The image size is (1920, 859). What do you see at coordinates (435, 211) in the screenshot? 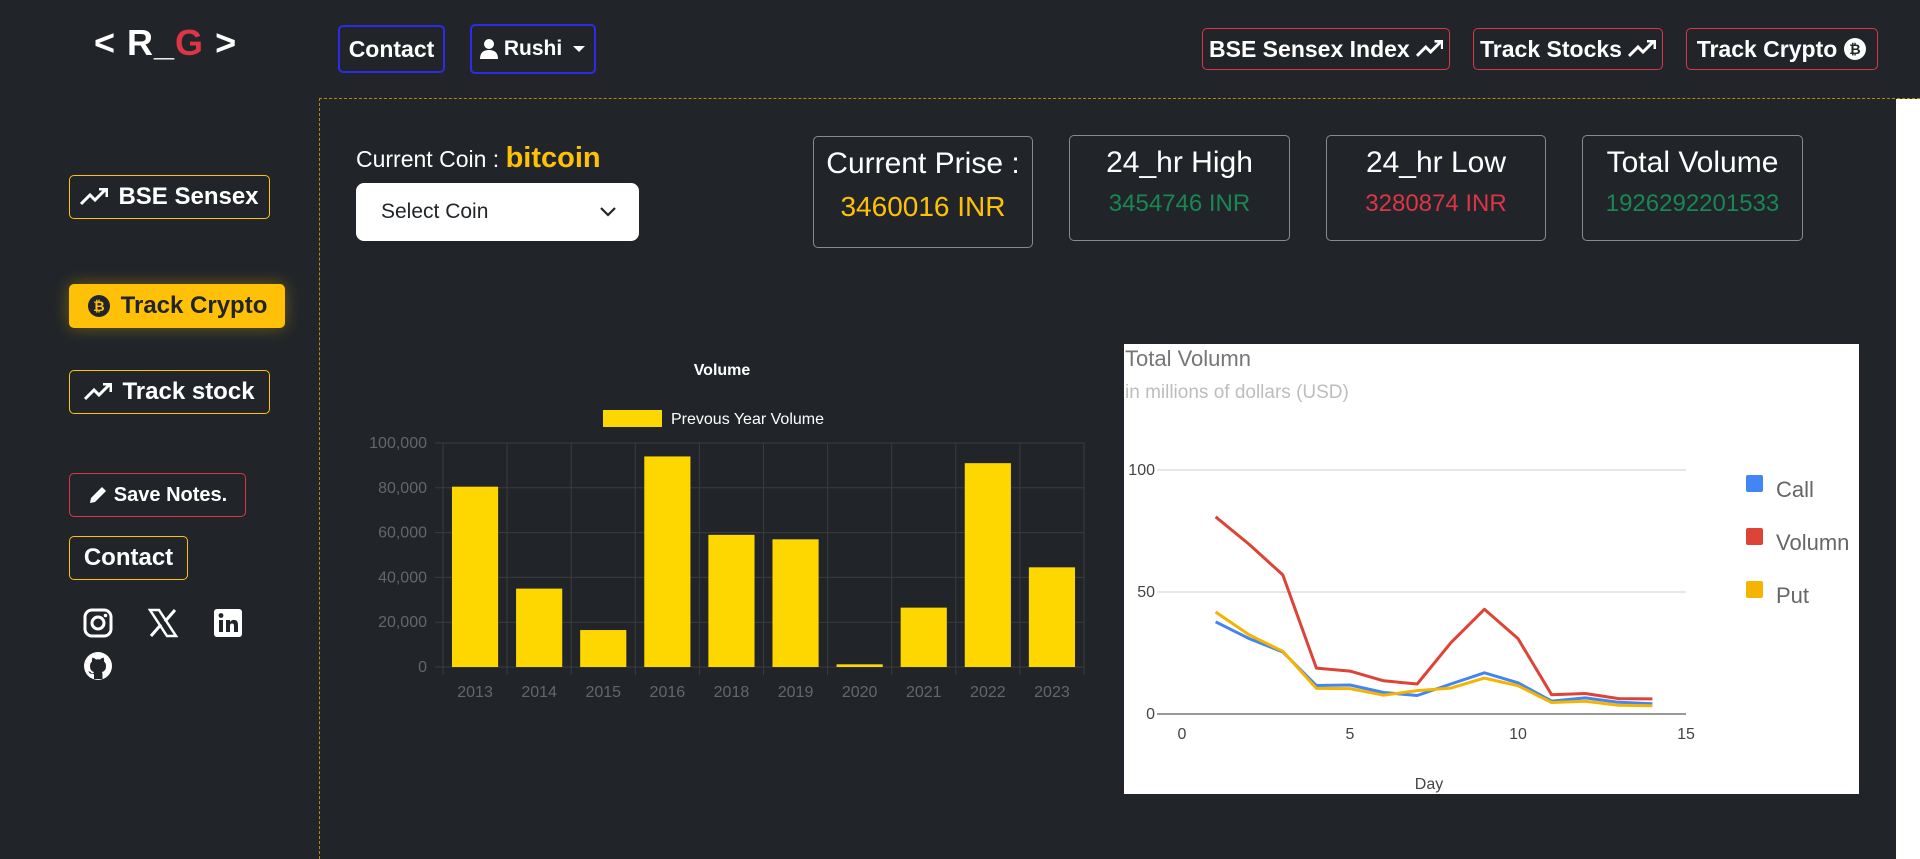
I see `coin-select-placeholder: Select Coin` at bounding box center [435, 211].